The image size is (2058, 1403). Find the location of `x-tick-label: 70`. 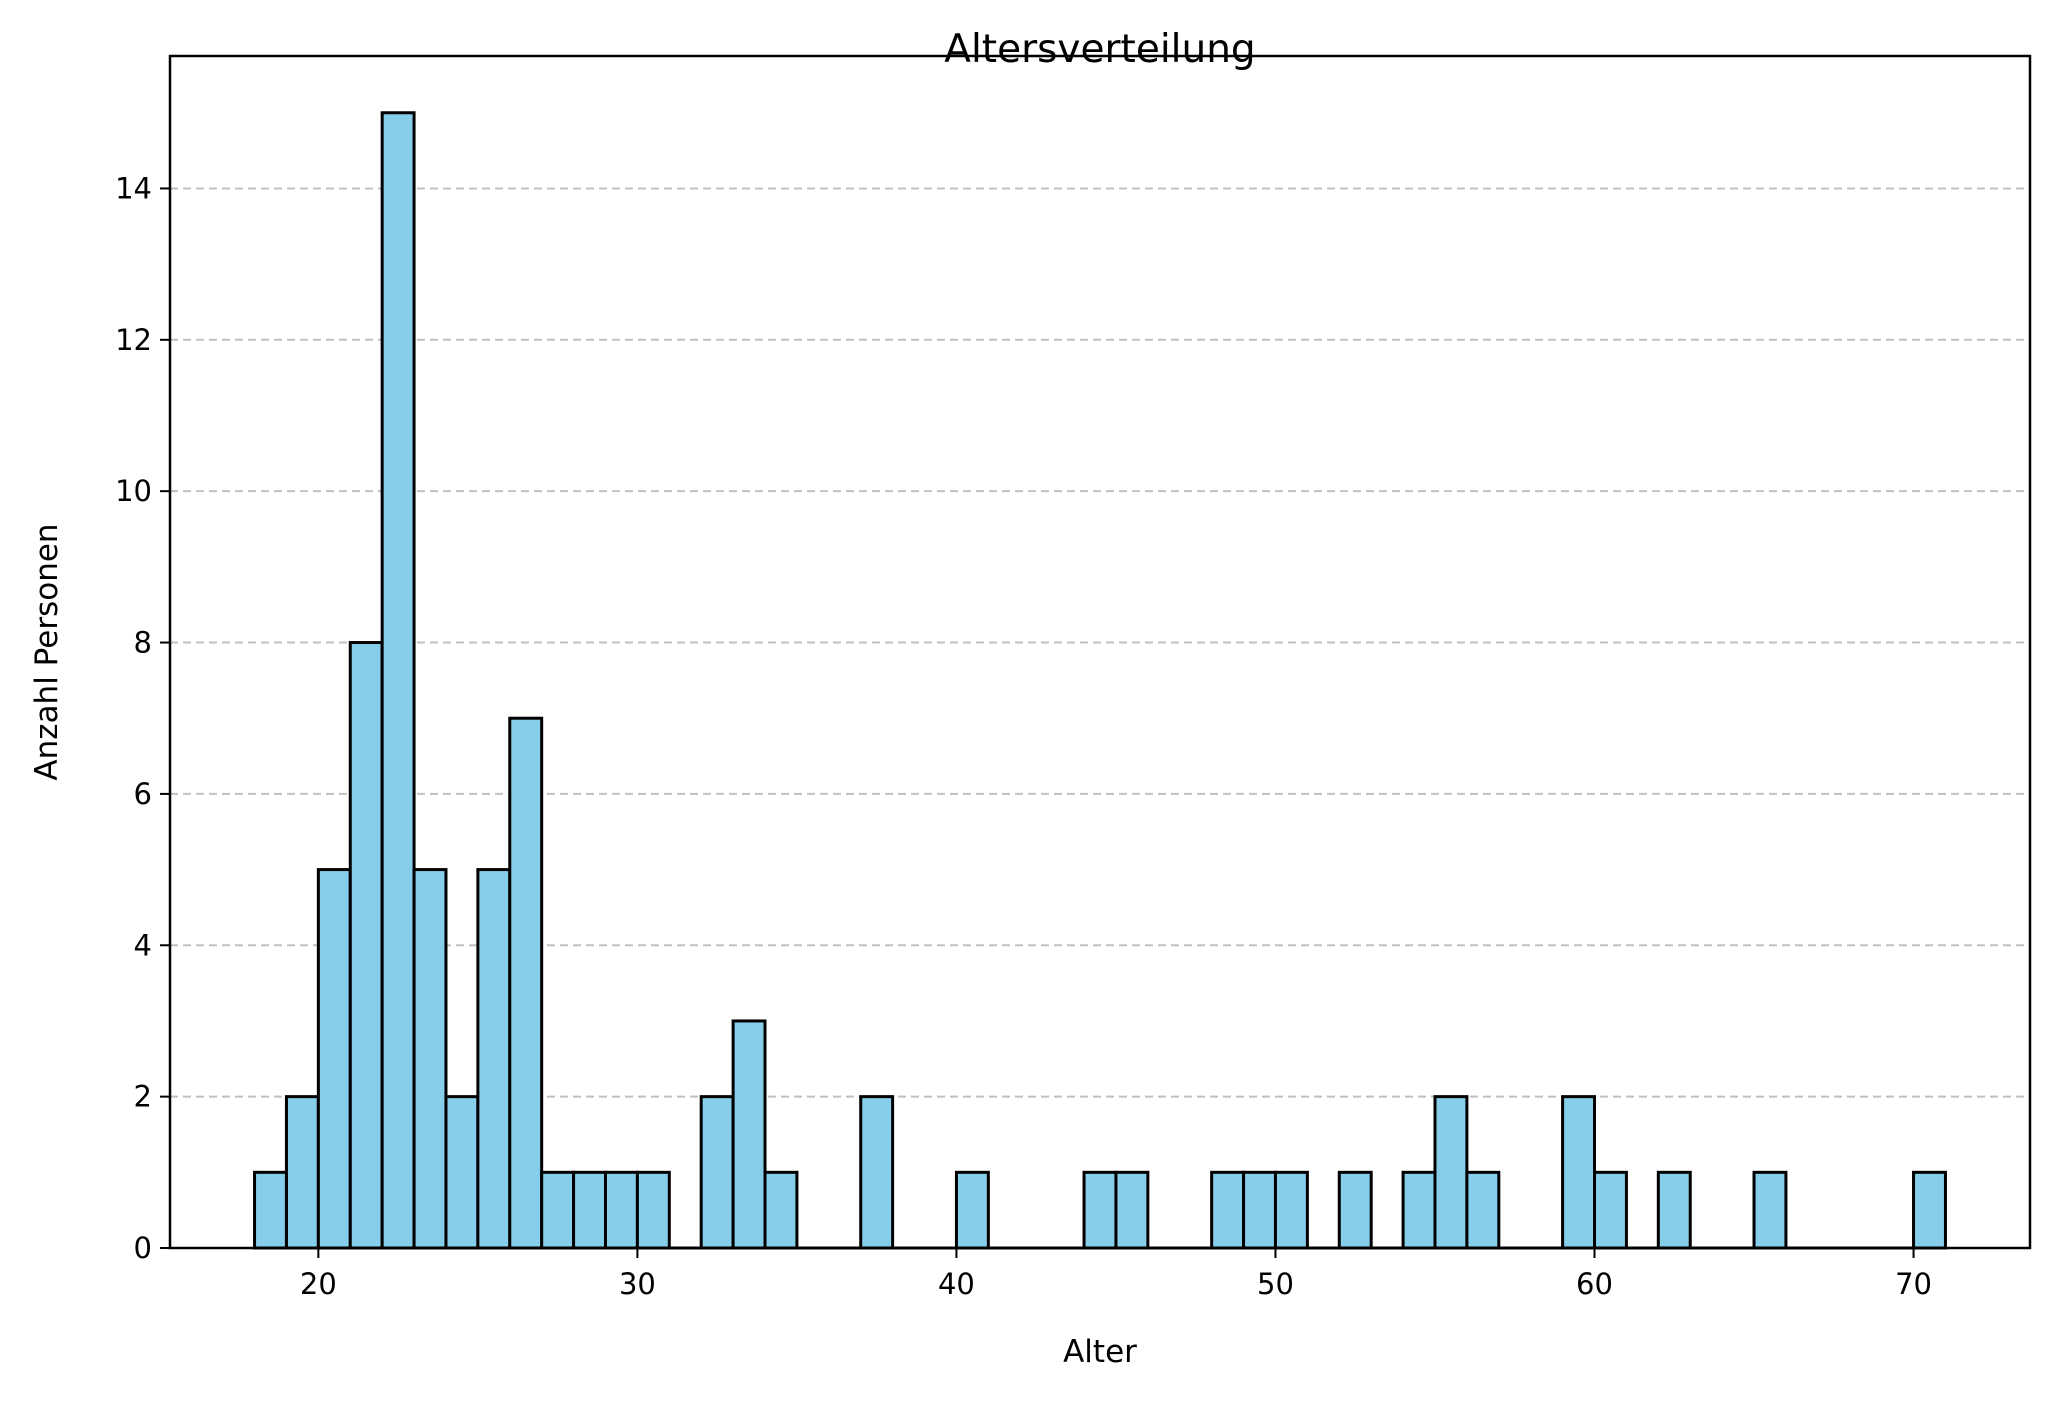

x-tick-label: 70 is located at coordinates (1913, 1284).